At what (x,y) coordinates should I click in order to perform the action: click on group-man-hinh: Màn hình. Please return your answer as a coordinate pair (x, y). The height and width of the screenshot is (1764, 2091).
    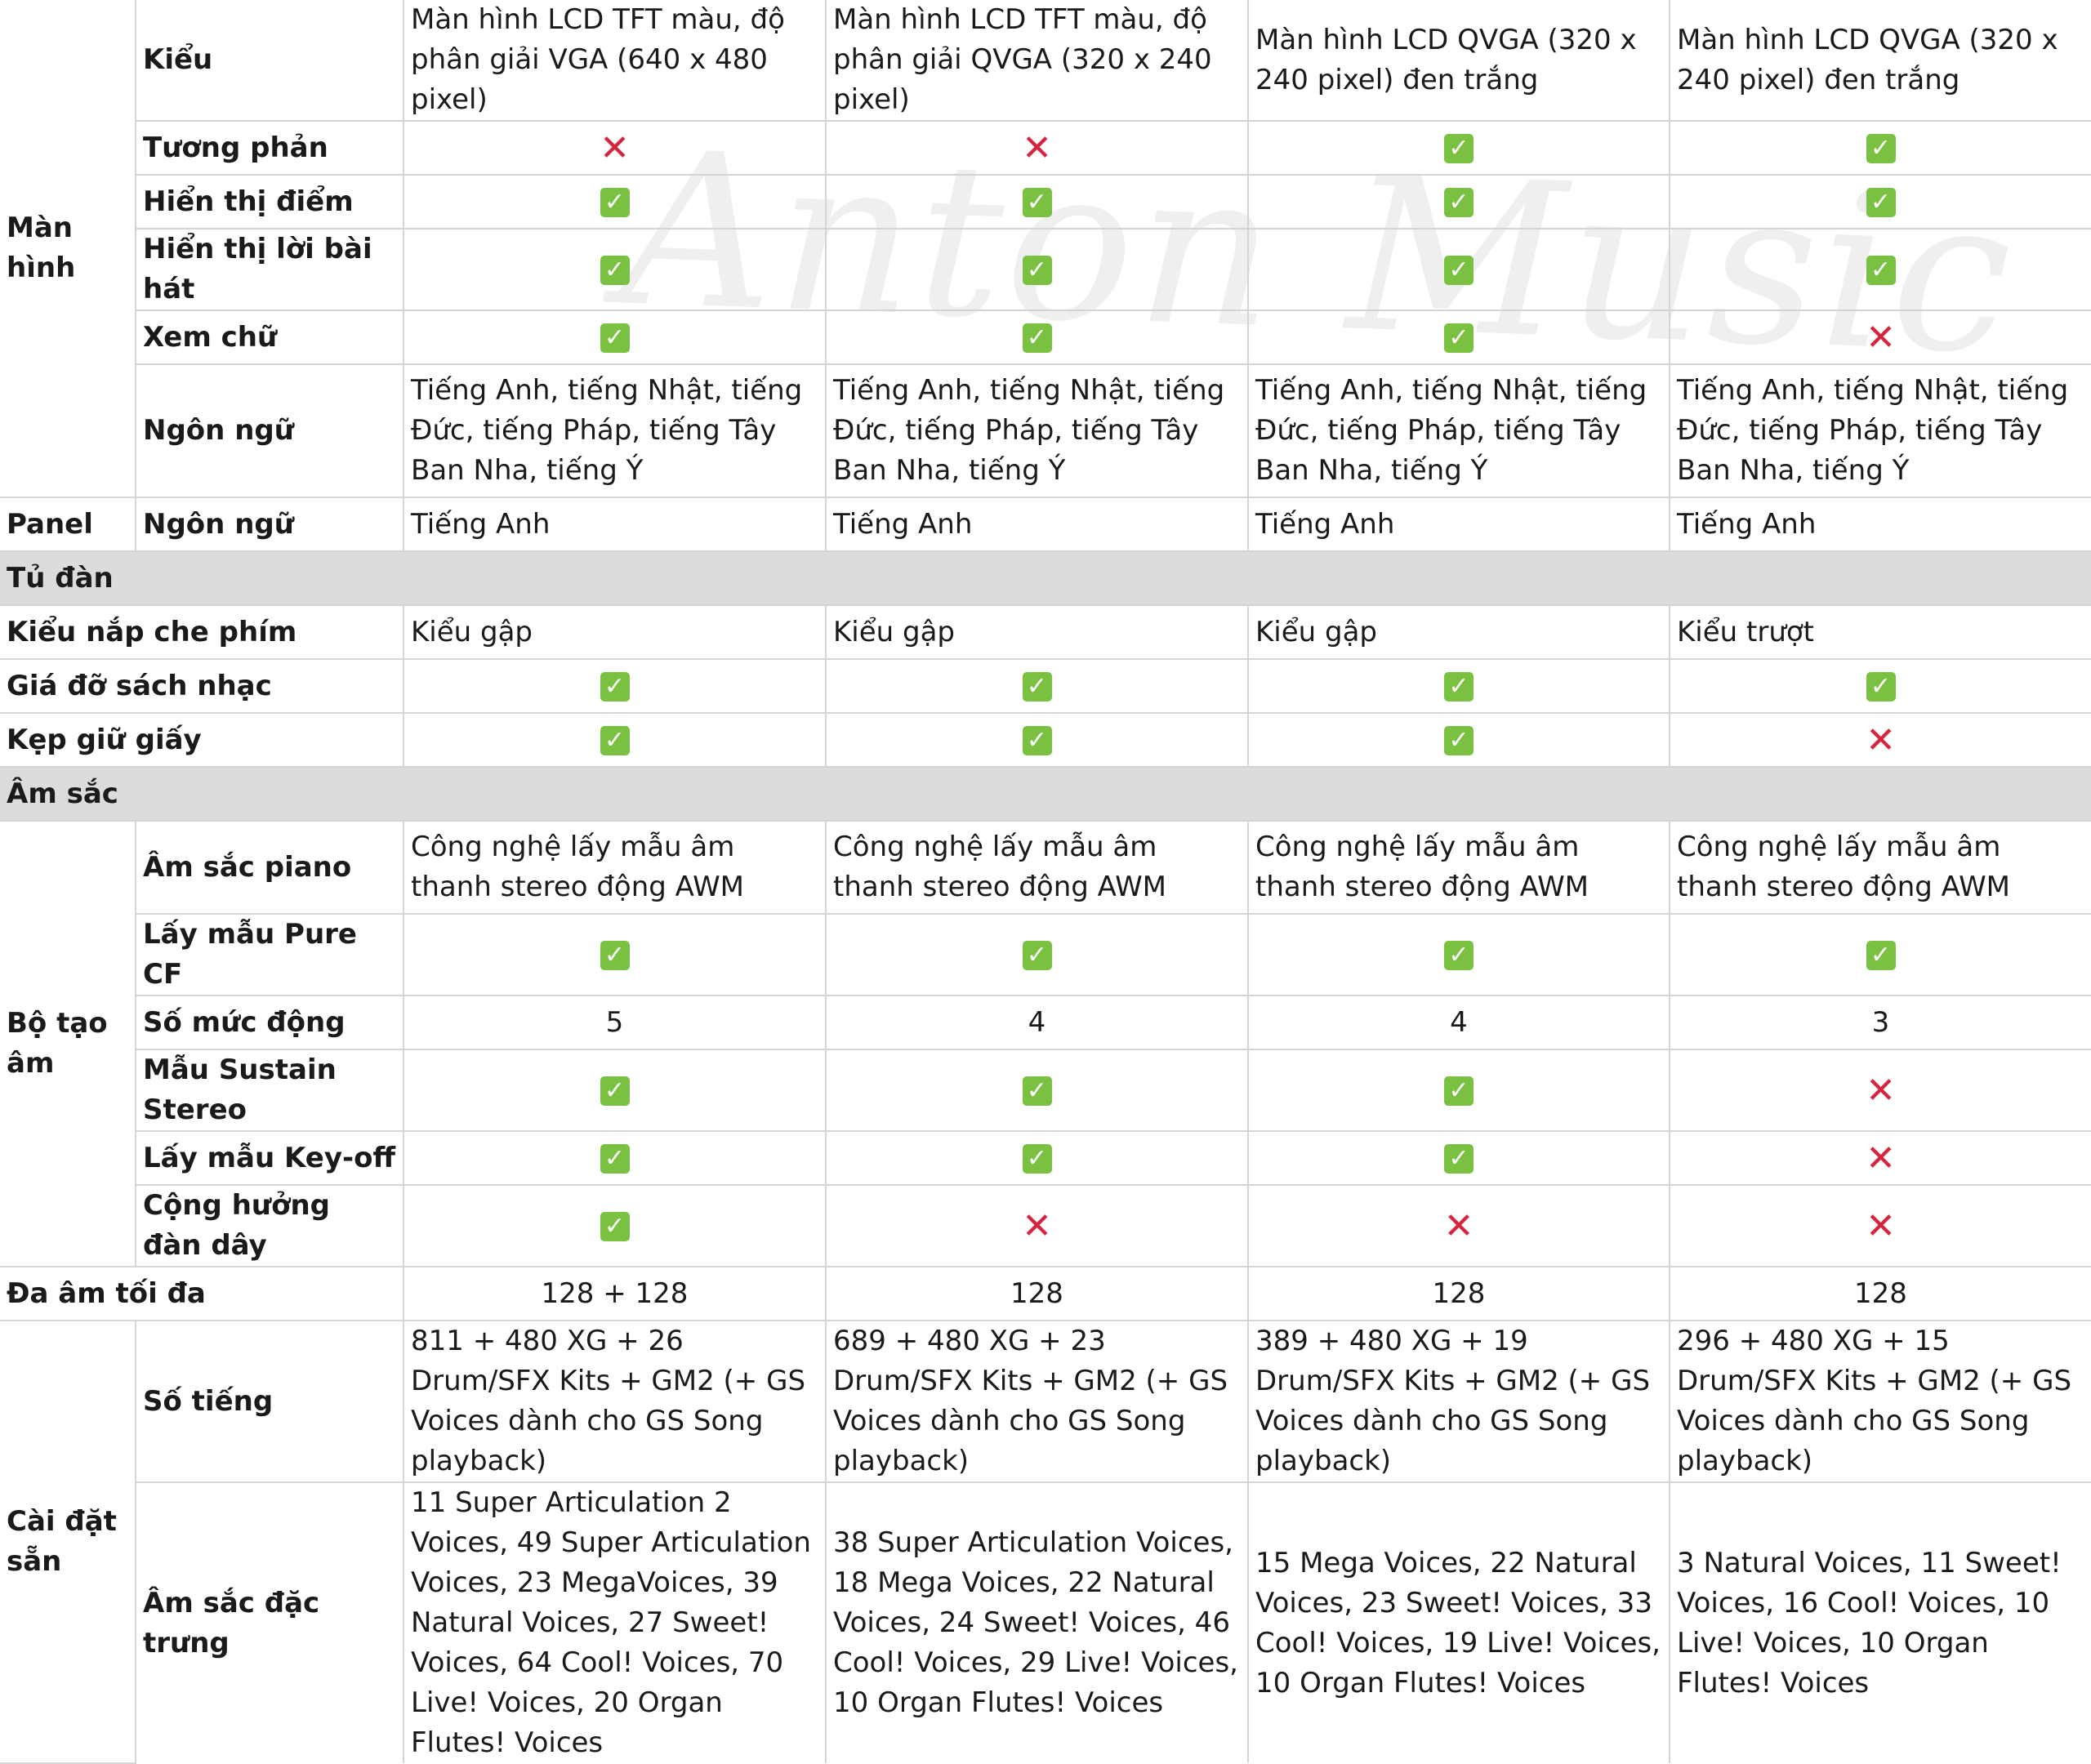
    Looking at the image, I should click on (68, 249).